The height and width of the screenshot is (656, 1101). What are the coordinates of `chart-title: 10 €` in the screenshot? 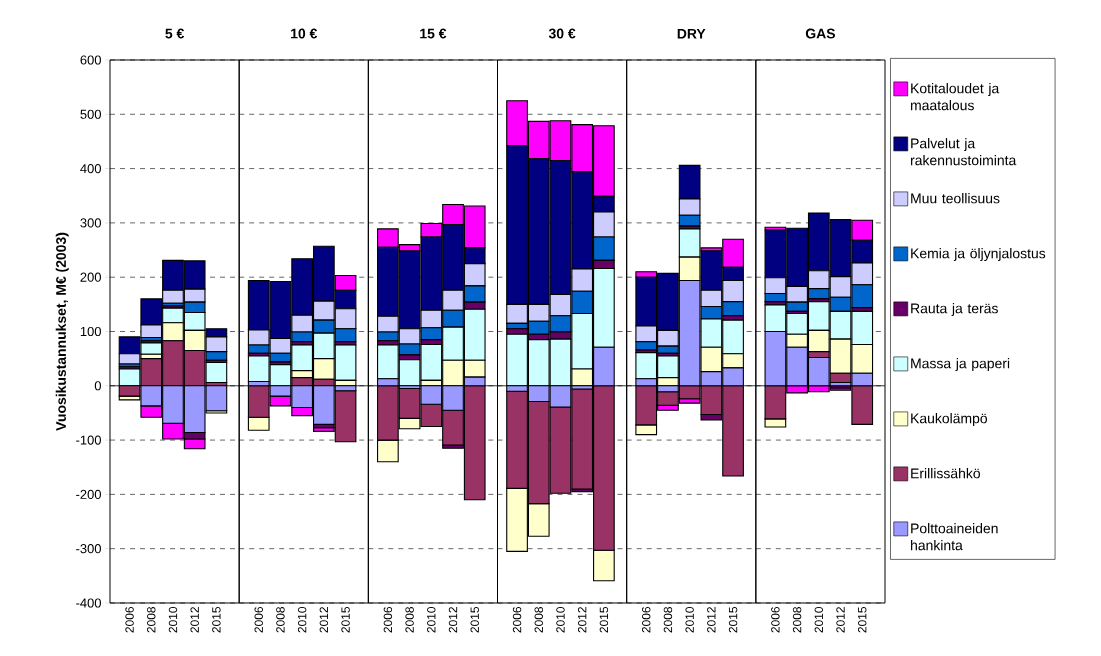 It's located at (304, 33).